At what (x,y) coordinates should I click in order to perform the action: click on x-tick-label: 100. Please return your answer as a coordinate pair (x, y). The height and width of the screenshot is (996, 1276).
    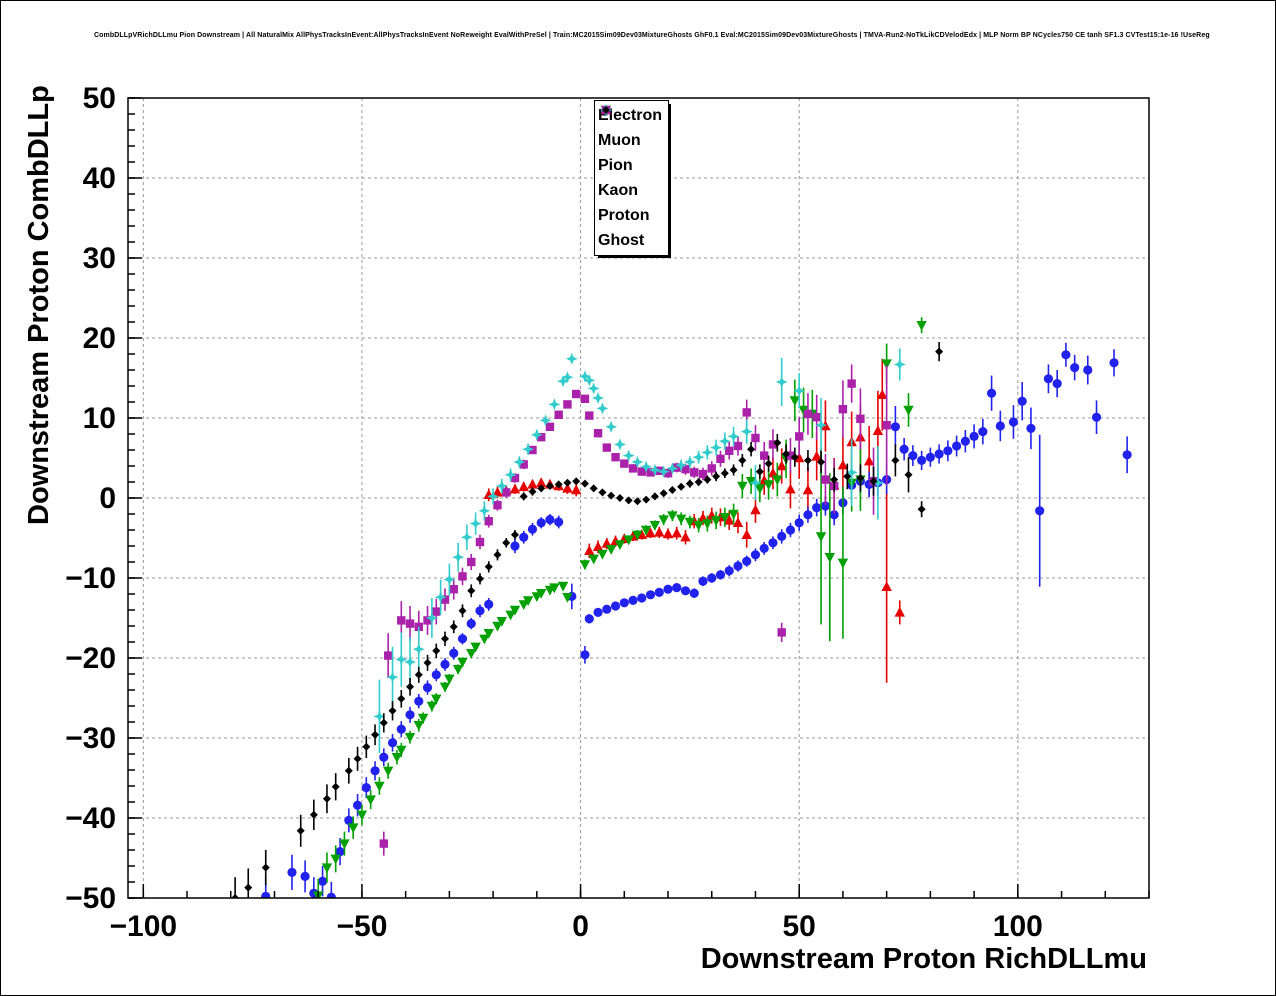
    Looking at the image, I should click on (1018, 926).